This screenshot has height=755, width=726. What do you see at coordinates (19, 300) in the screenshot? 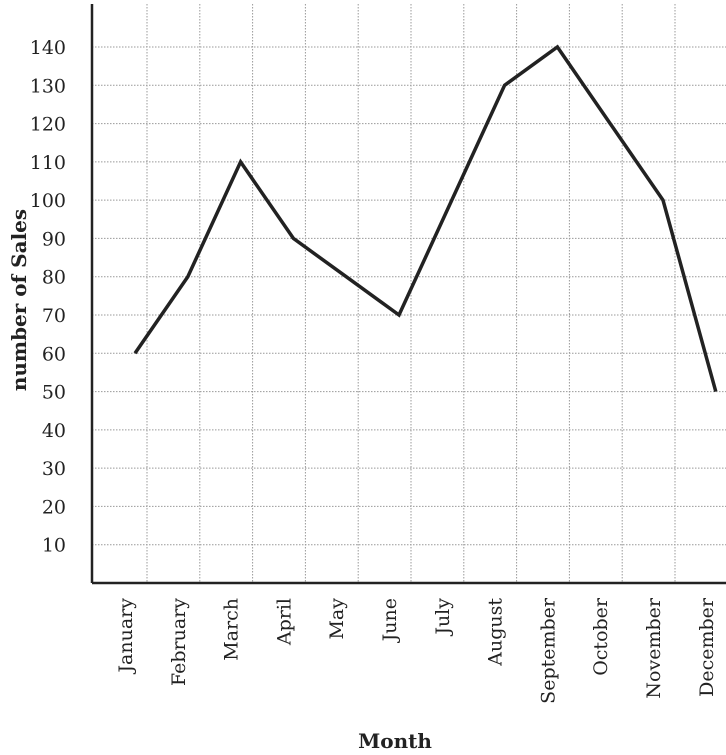
I see `y-axis-label: number of Sales` at bounding box center [19, 300].